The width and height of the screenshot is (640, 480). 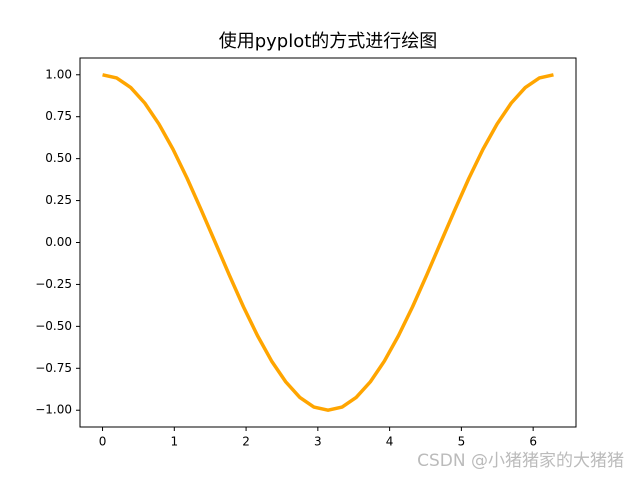 I want to click on x-tick-label: 6, so click(x=533, y=442).